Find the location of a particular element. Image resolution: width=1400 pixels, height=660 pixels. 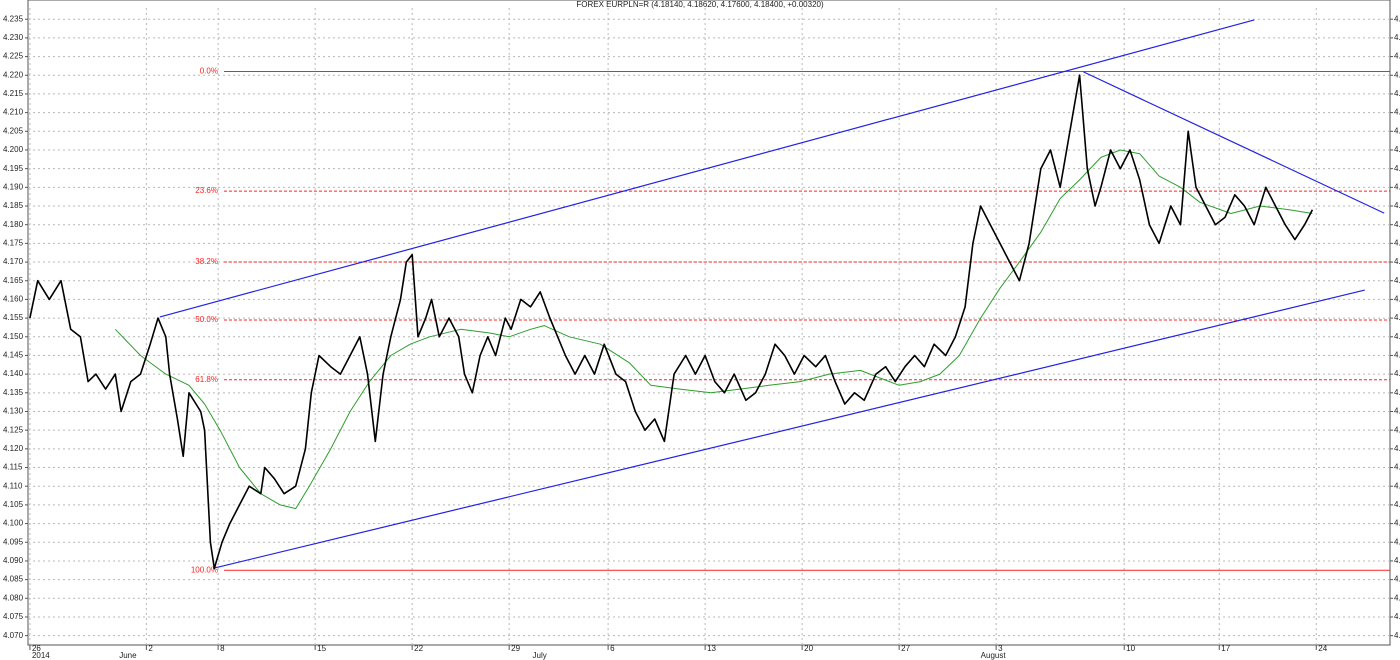

y-tick-label: 4.235 is located at coordinates (13, 18).